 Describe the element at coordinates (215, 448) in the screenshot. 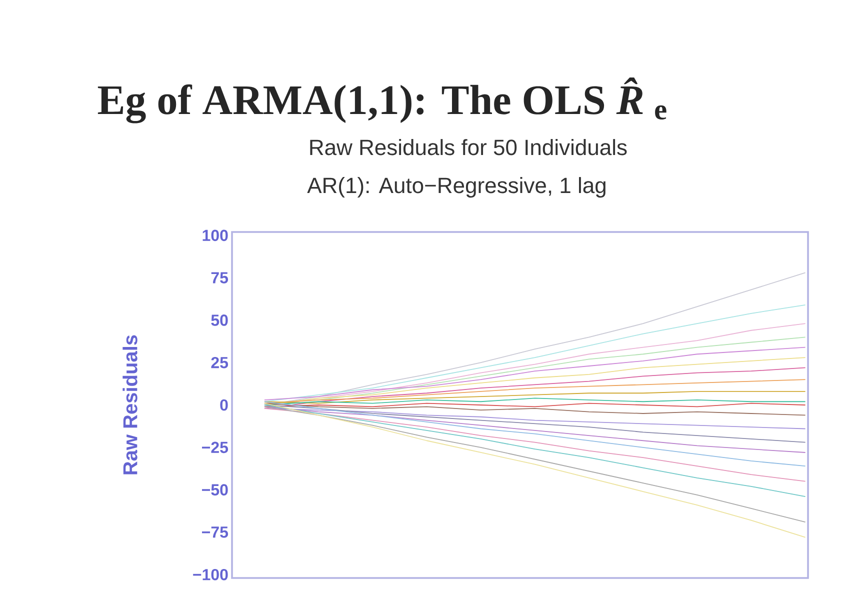

I see `y-tick-label: −25` at that location.